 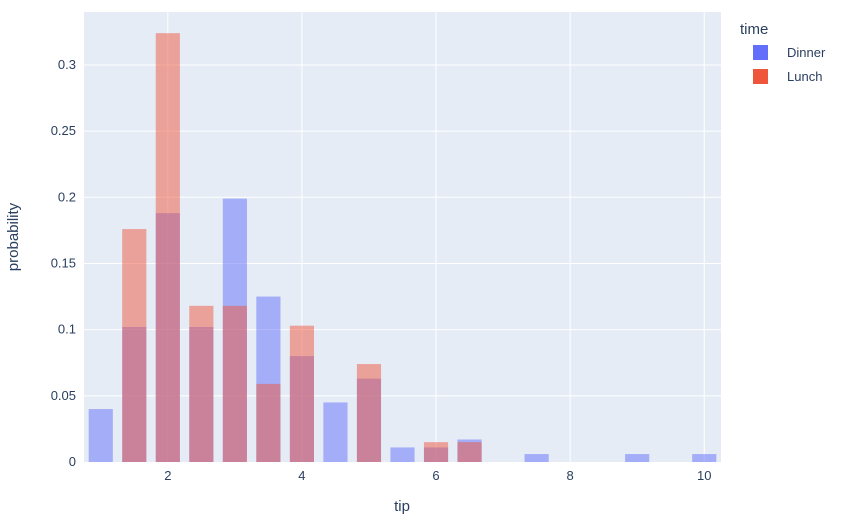 I want to click on x-tick-label: 4, so click(x=301, y=475).